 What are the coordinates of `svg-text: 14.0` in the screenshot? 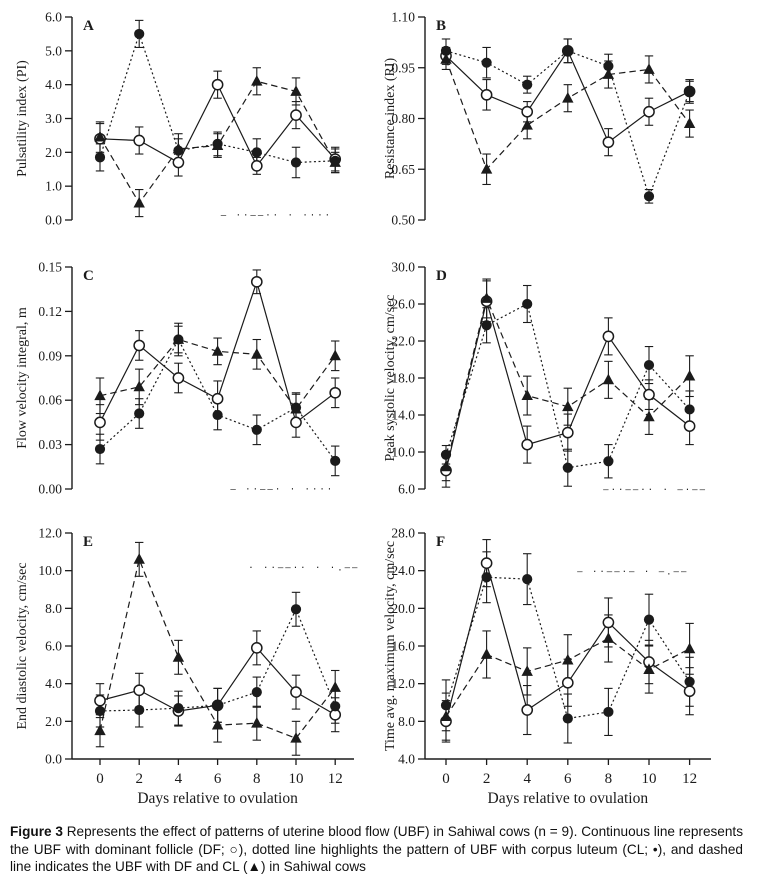 It's located at (403, 415).